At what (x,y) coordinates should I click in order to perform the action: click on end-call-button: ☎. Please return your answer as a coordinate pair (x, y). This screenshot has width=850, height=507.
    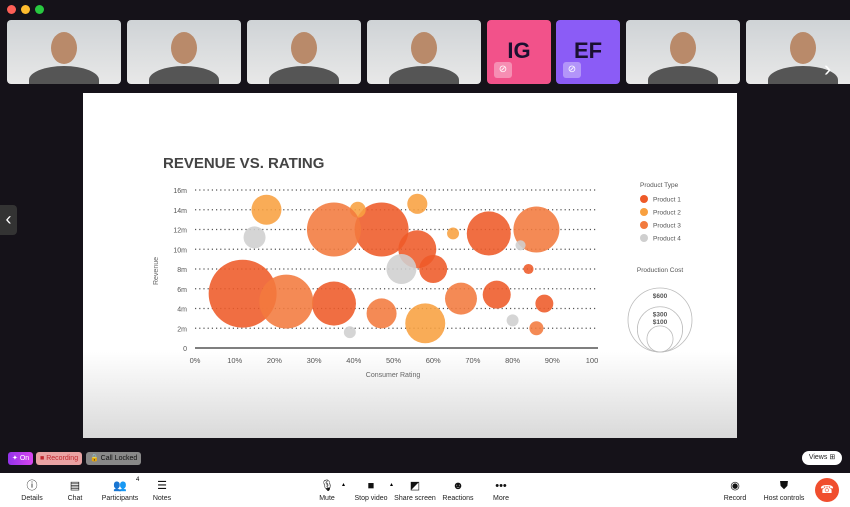
    Looking at the image, I should click on (827, 490).